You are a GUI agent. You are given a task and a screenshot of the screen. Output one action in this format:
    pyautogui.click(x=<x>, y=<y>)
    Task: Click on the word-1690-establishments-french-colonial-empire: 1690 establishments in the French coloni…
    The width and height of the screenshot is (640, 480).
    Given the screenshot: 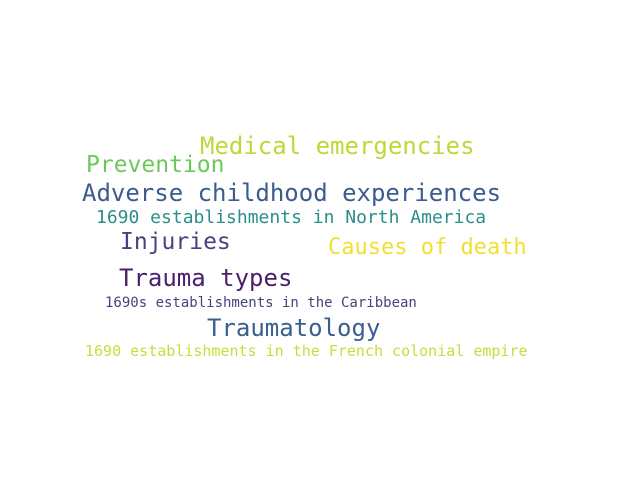 What is the action you would take?
    pyautogui.click(x=306, y=351)
    